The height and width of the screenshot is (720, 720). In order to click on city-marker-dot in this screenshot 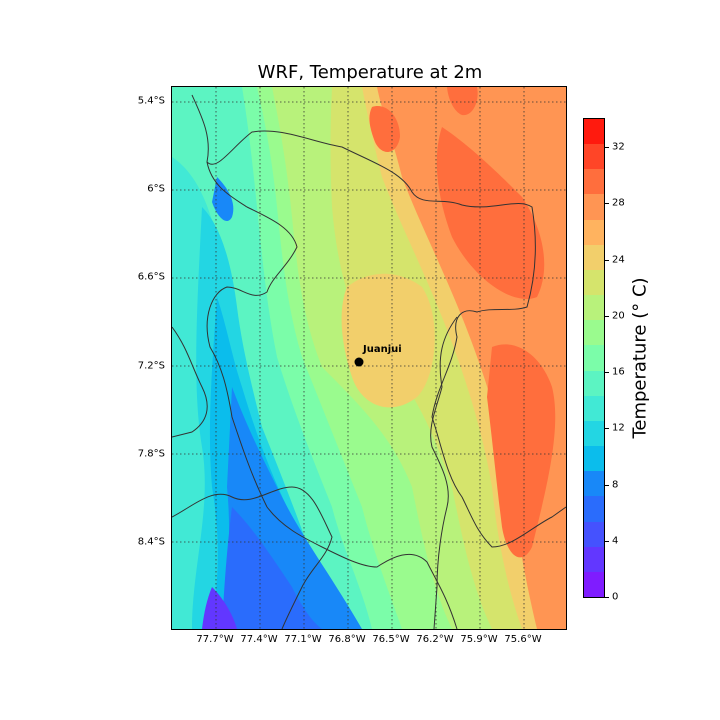, I will do `click(359, 362)`.